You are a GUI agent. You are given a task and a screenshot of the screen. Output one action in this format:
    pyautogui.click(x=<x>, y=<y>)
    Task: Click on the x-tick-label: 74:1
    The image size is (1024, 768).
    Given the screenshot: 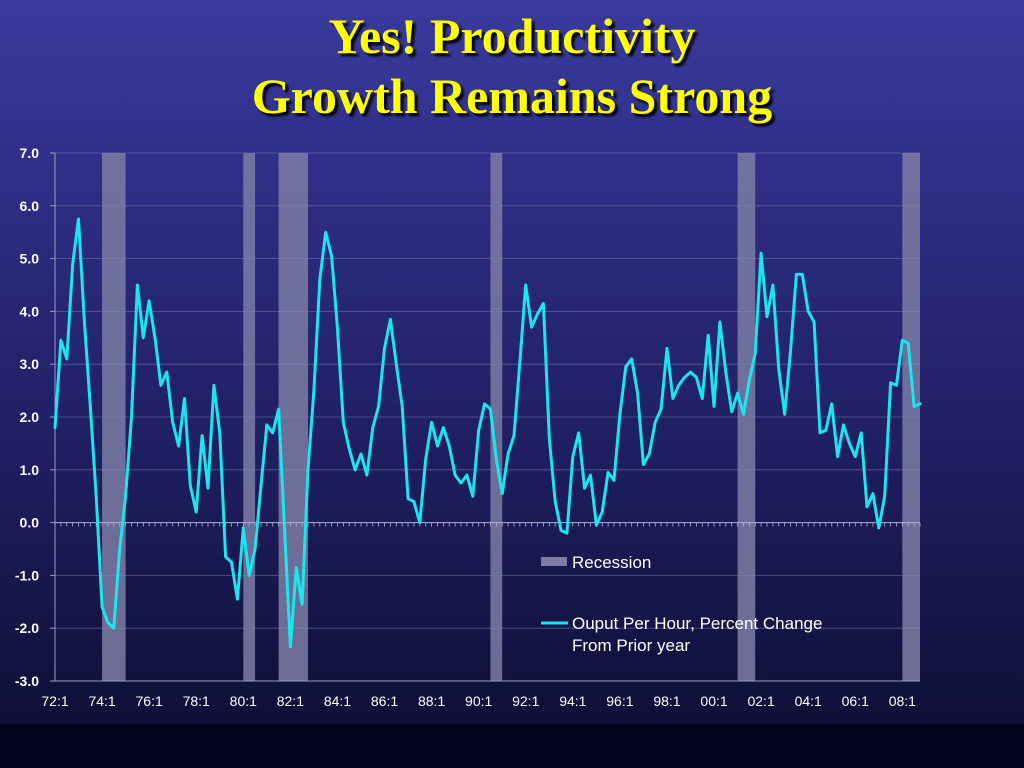 What is the action you would take?
    pyautogui.click(x=101, y=701)
    